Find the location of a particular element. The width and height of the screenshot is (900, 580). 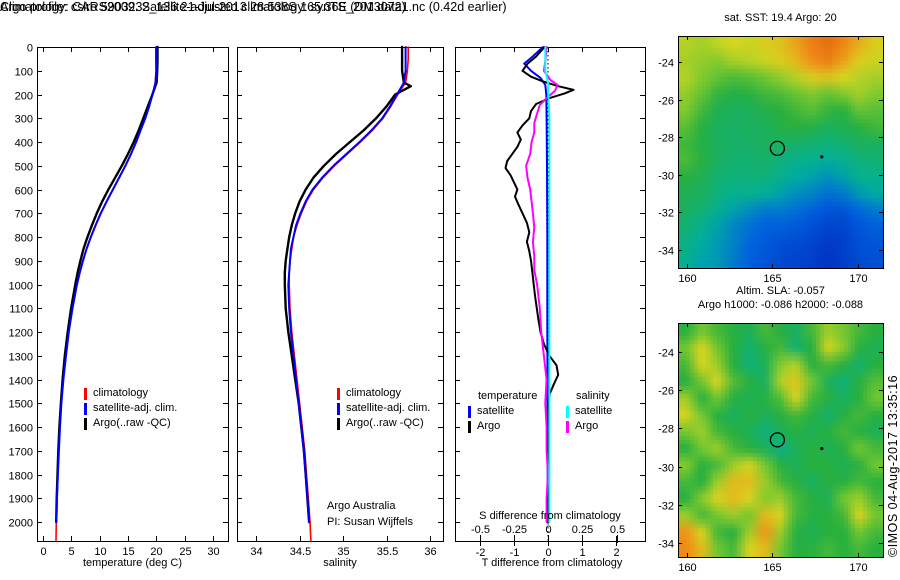

sst-map-image is located at coordinates (780, 152).